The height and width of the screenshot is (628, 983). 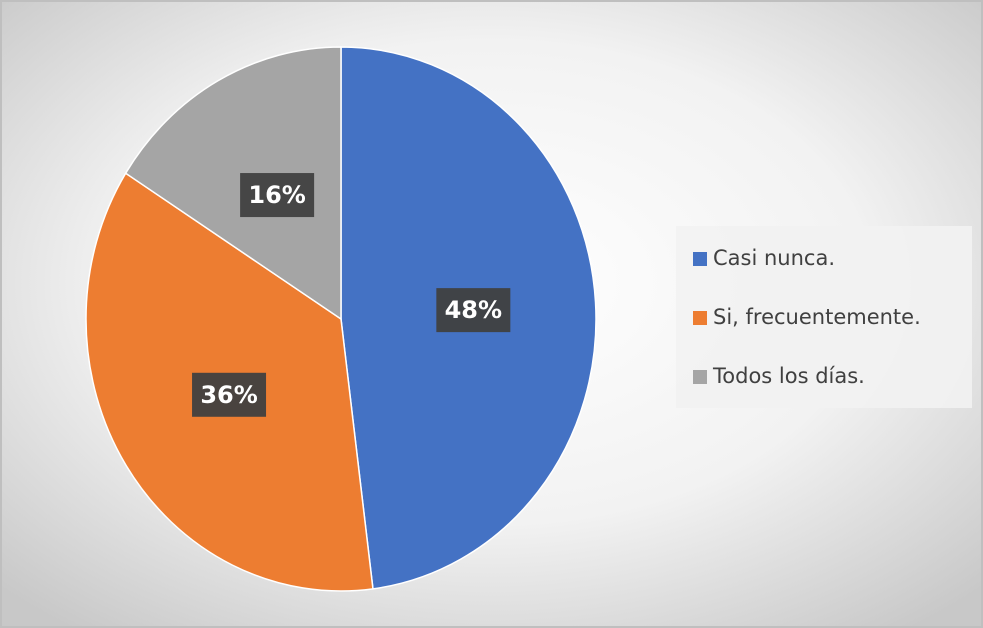 What do you see at coordinates (774, 258) in the screenshot?
I see `legend-label: Casi nunca.` at bounding box center [774, 258].